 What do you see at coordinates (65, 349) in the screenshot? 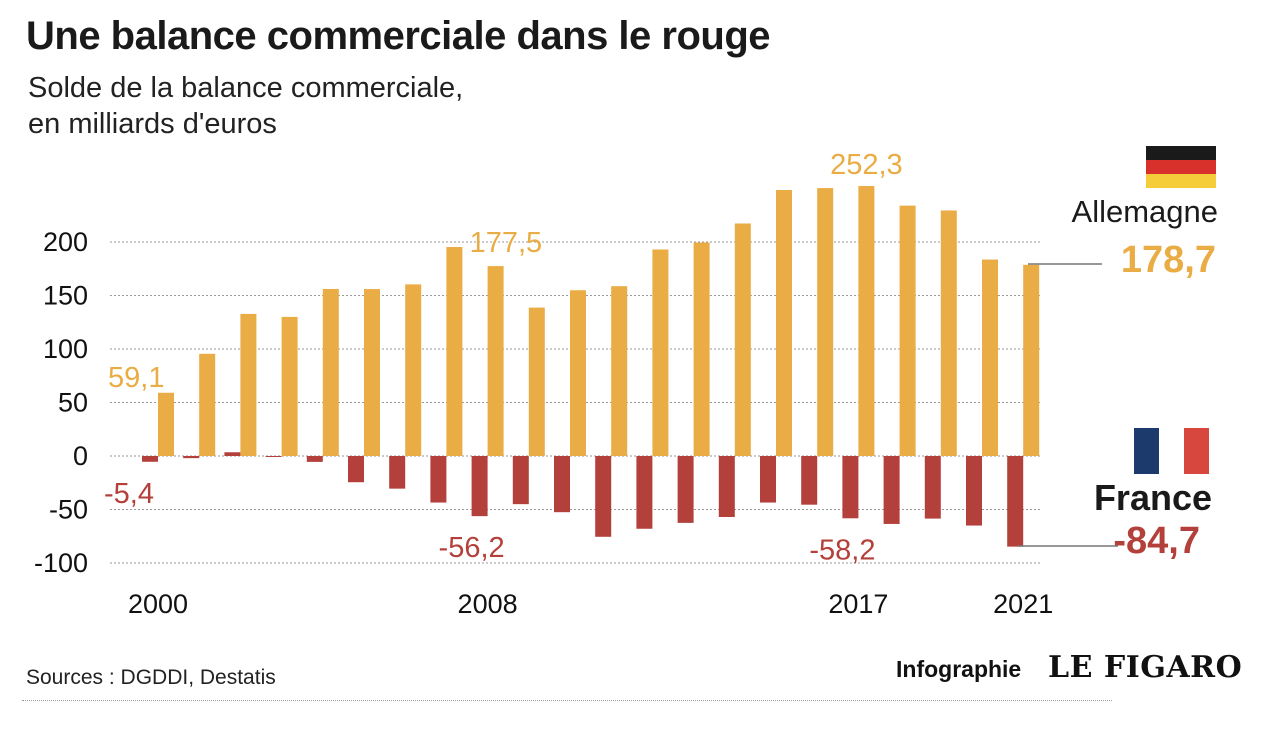
I see `y-tick-label: 100` at bounding box center [65, 349].